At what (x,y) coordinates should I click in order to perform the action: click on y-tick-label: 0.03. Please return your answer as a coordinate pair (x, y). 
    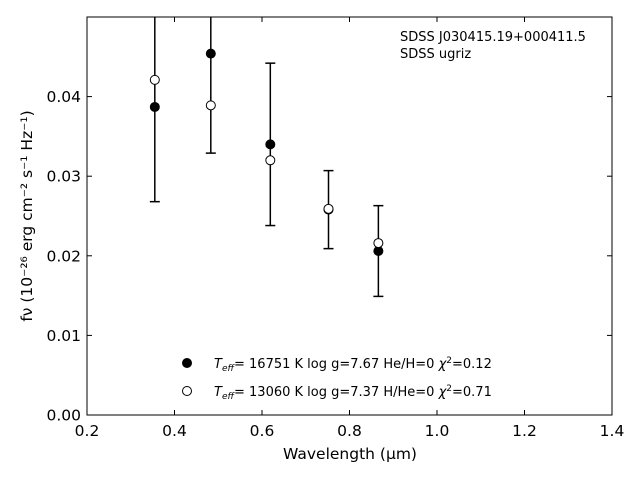
    Looking at the image, I should click on (63, 177).